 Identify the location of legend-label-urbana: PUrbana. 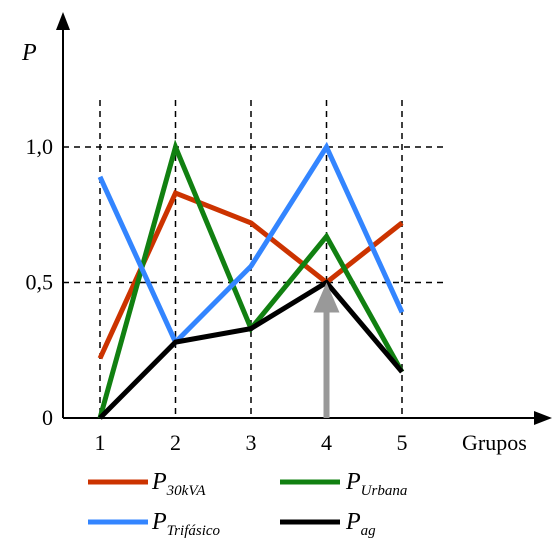
(376, 484).